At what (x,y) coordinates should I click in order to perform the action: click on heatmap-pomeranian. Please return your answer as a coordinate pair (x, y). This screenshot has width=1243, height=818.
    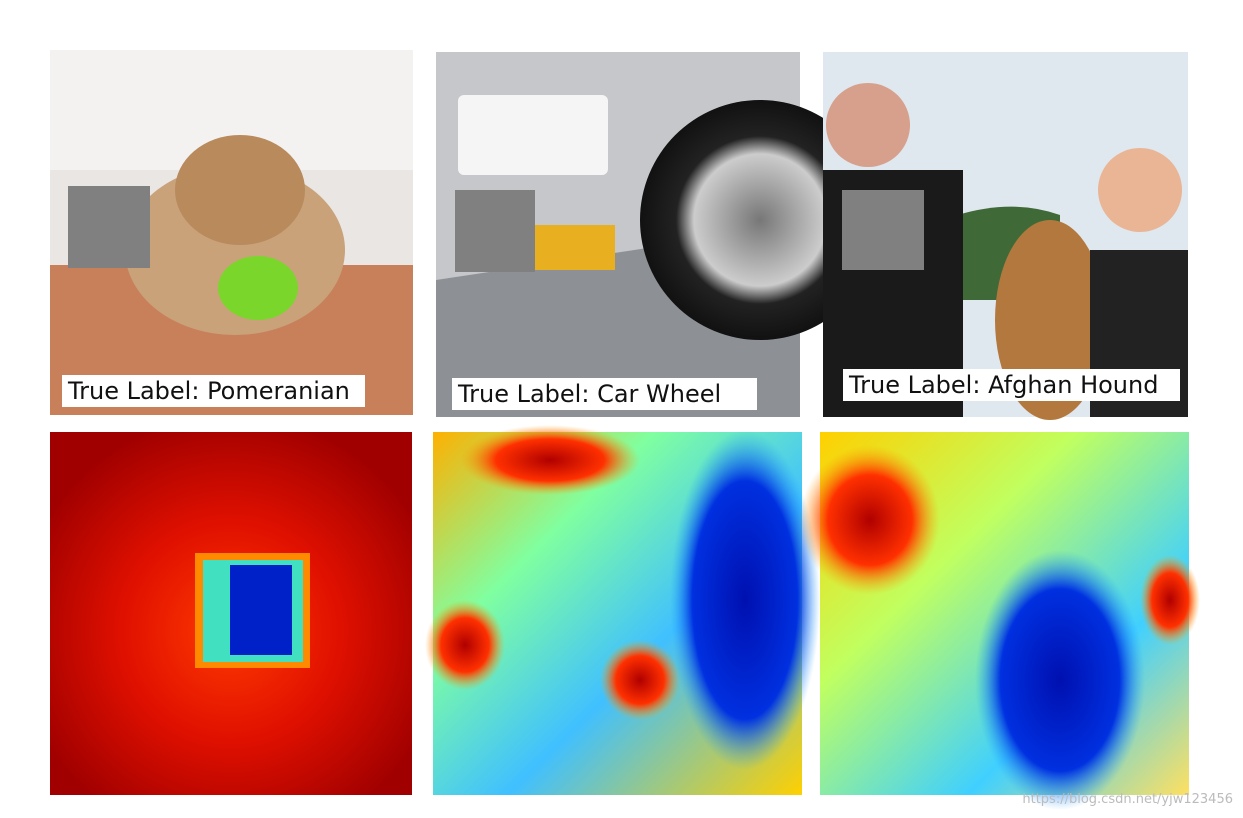
    Looking at the image, I should click on (231, 613).